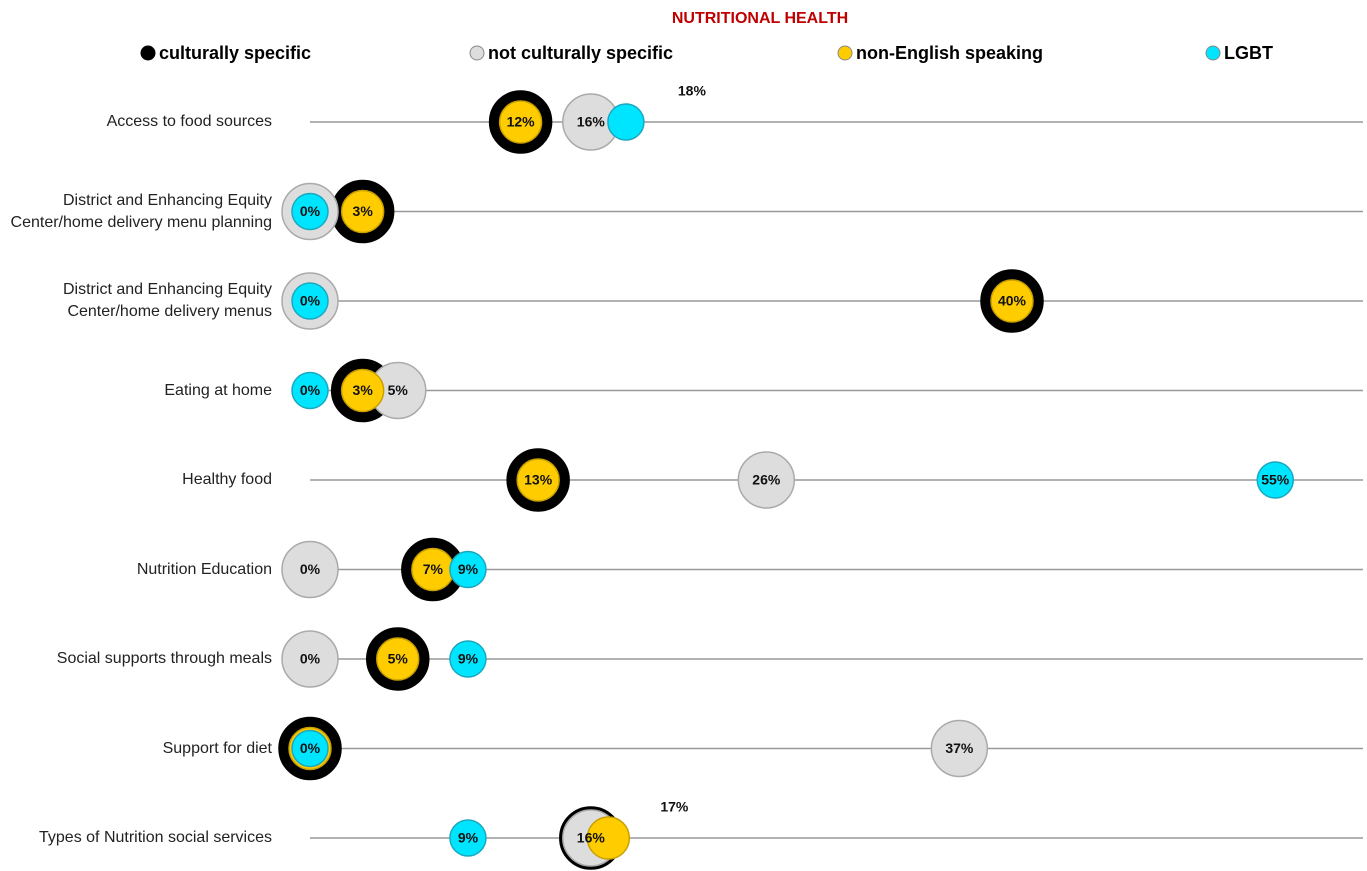 The width and height of the screenshot is (1367, 871). I want to click on value-label: 12%, so click(521, 122).